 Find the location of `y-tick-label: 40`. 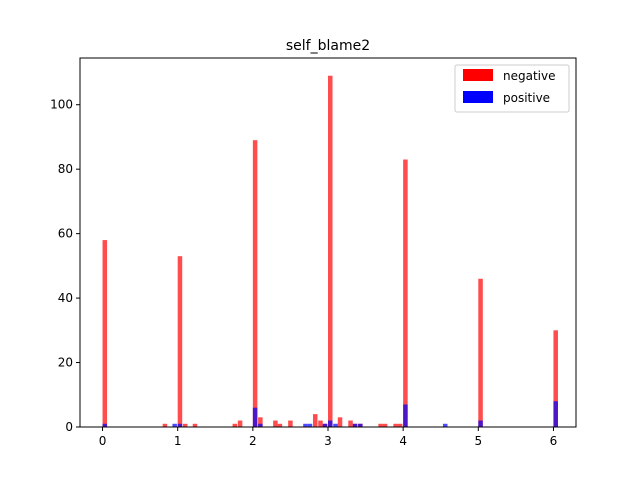

y-tick-label: 40 is located at coordinates (65, 298).